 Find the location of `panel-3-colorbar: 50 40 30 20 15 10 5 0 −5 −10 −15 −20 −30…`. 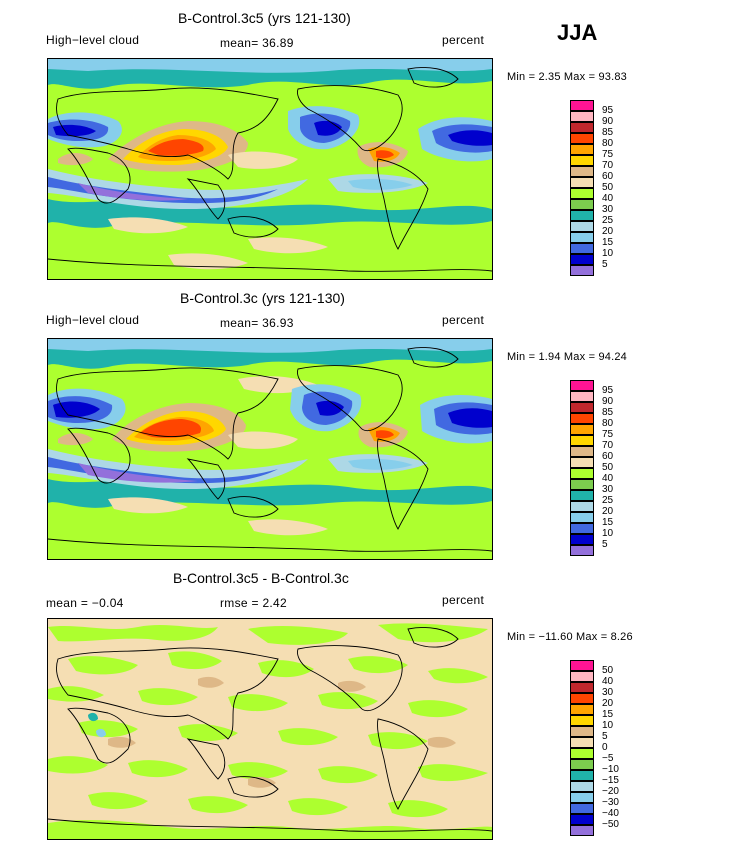

panel-3-colorbar: 50 40 30 20 15 10 5 0 −5 −10 −15 −20 −30… is located at coordinates (600, 748).